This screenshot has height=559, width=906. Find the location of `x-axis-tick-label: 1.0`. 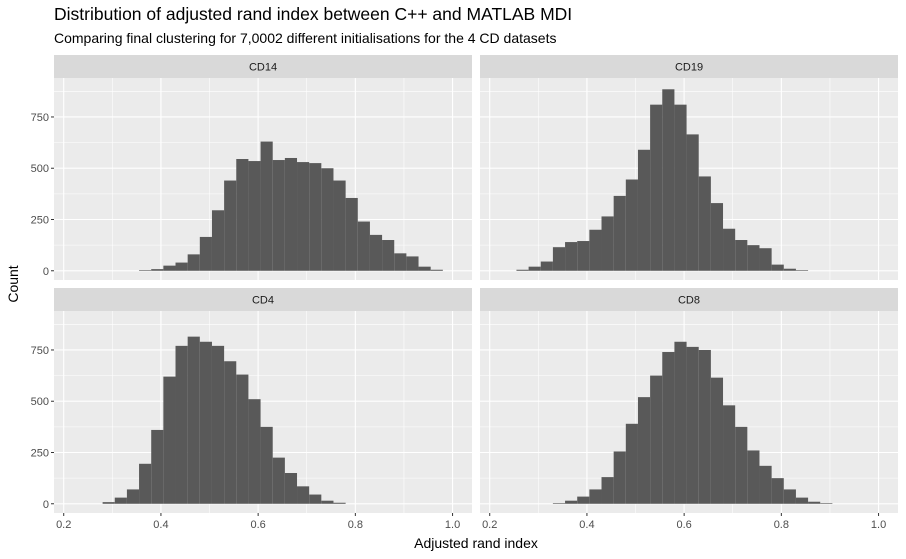

x-axis-tick-label: 1.0 is located at coordinates (878, 525).